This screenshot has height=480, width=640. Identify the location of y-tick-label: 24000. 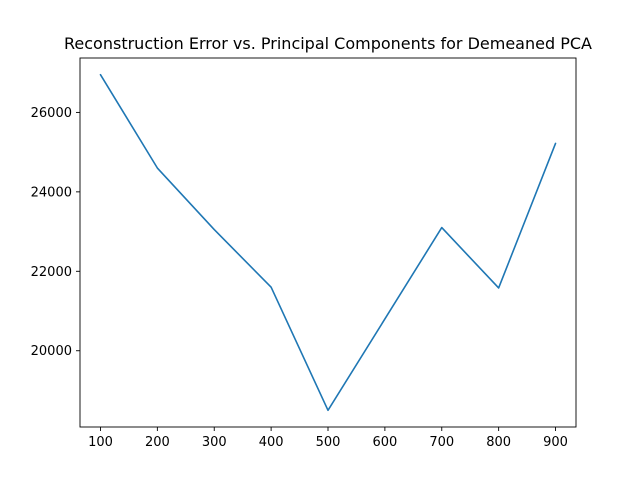
(51, 192).